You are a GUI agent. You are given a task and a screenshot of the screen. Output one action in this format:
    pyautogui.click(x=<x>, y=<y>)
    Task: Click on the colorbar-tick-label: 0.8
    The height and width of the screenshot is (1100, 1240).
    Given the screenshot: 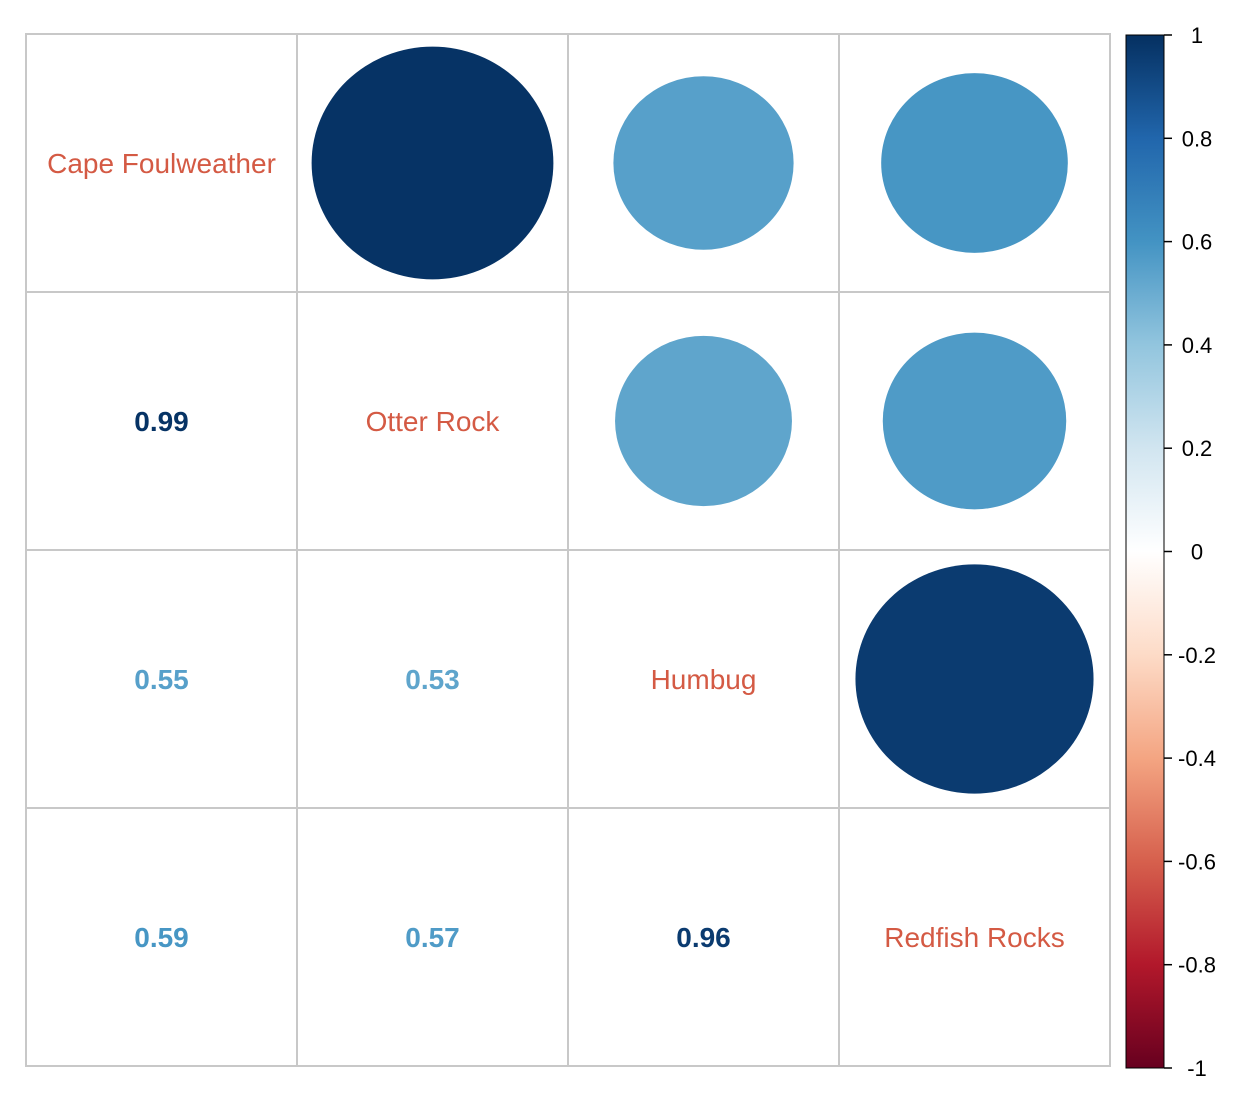 What is the action you would take?
    pyautogui.click(x=1197, y=138)
    